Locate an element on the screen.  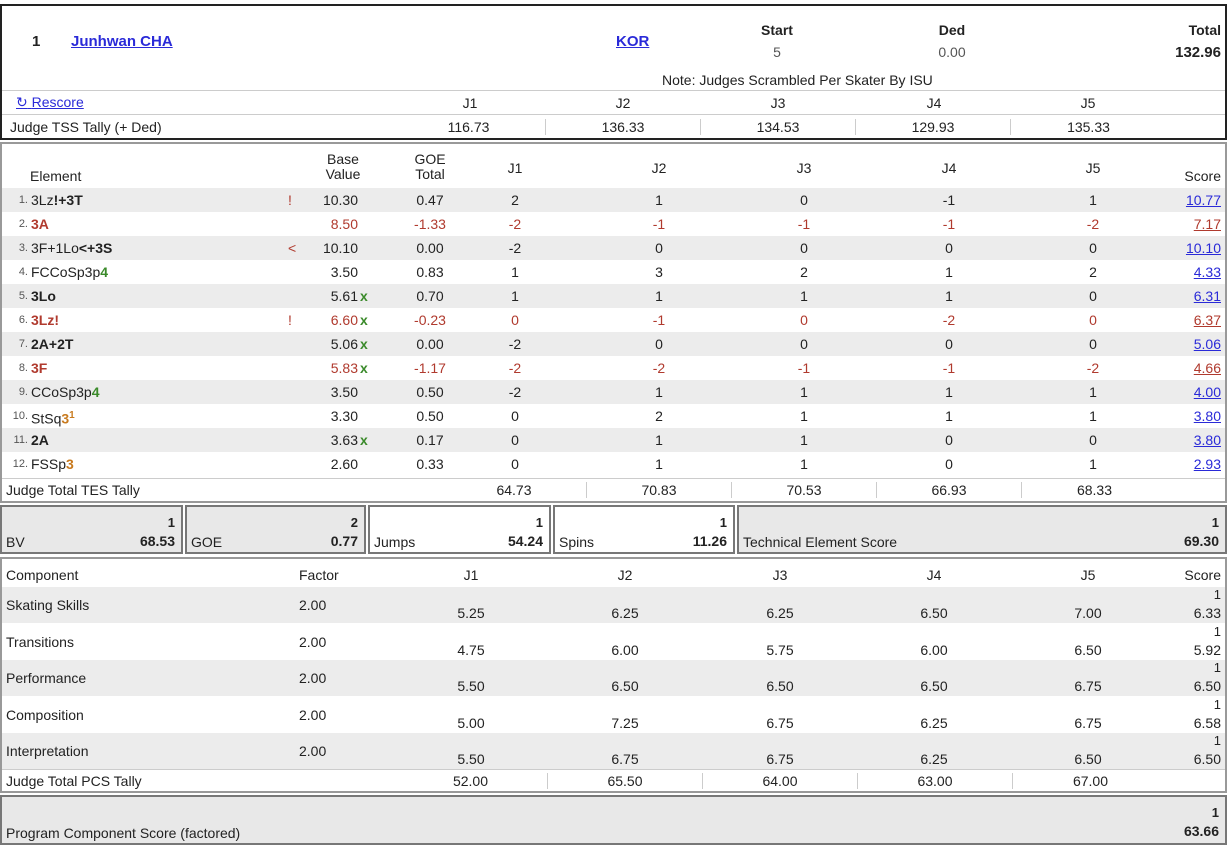
nation-link: KOR is located at coordinates (633, 41).